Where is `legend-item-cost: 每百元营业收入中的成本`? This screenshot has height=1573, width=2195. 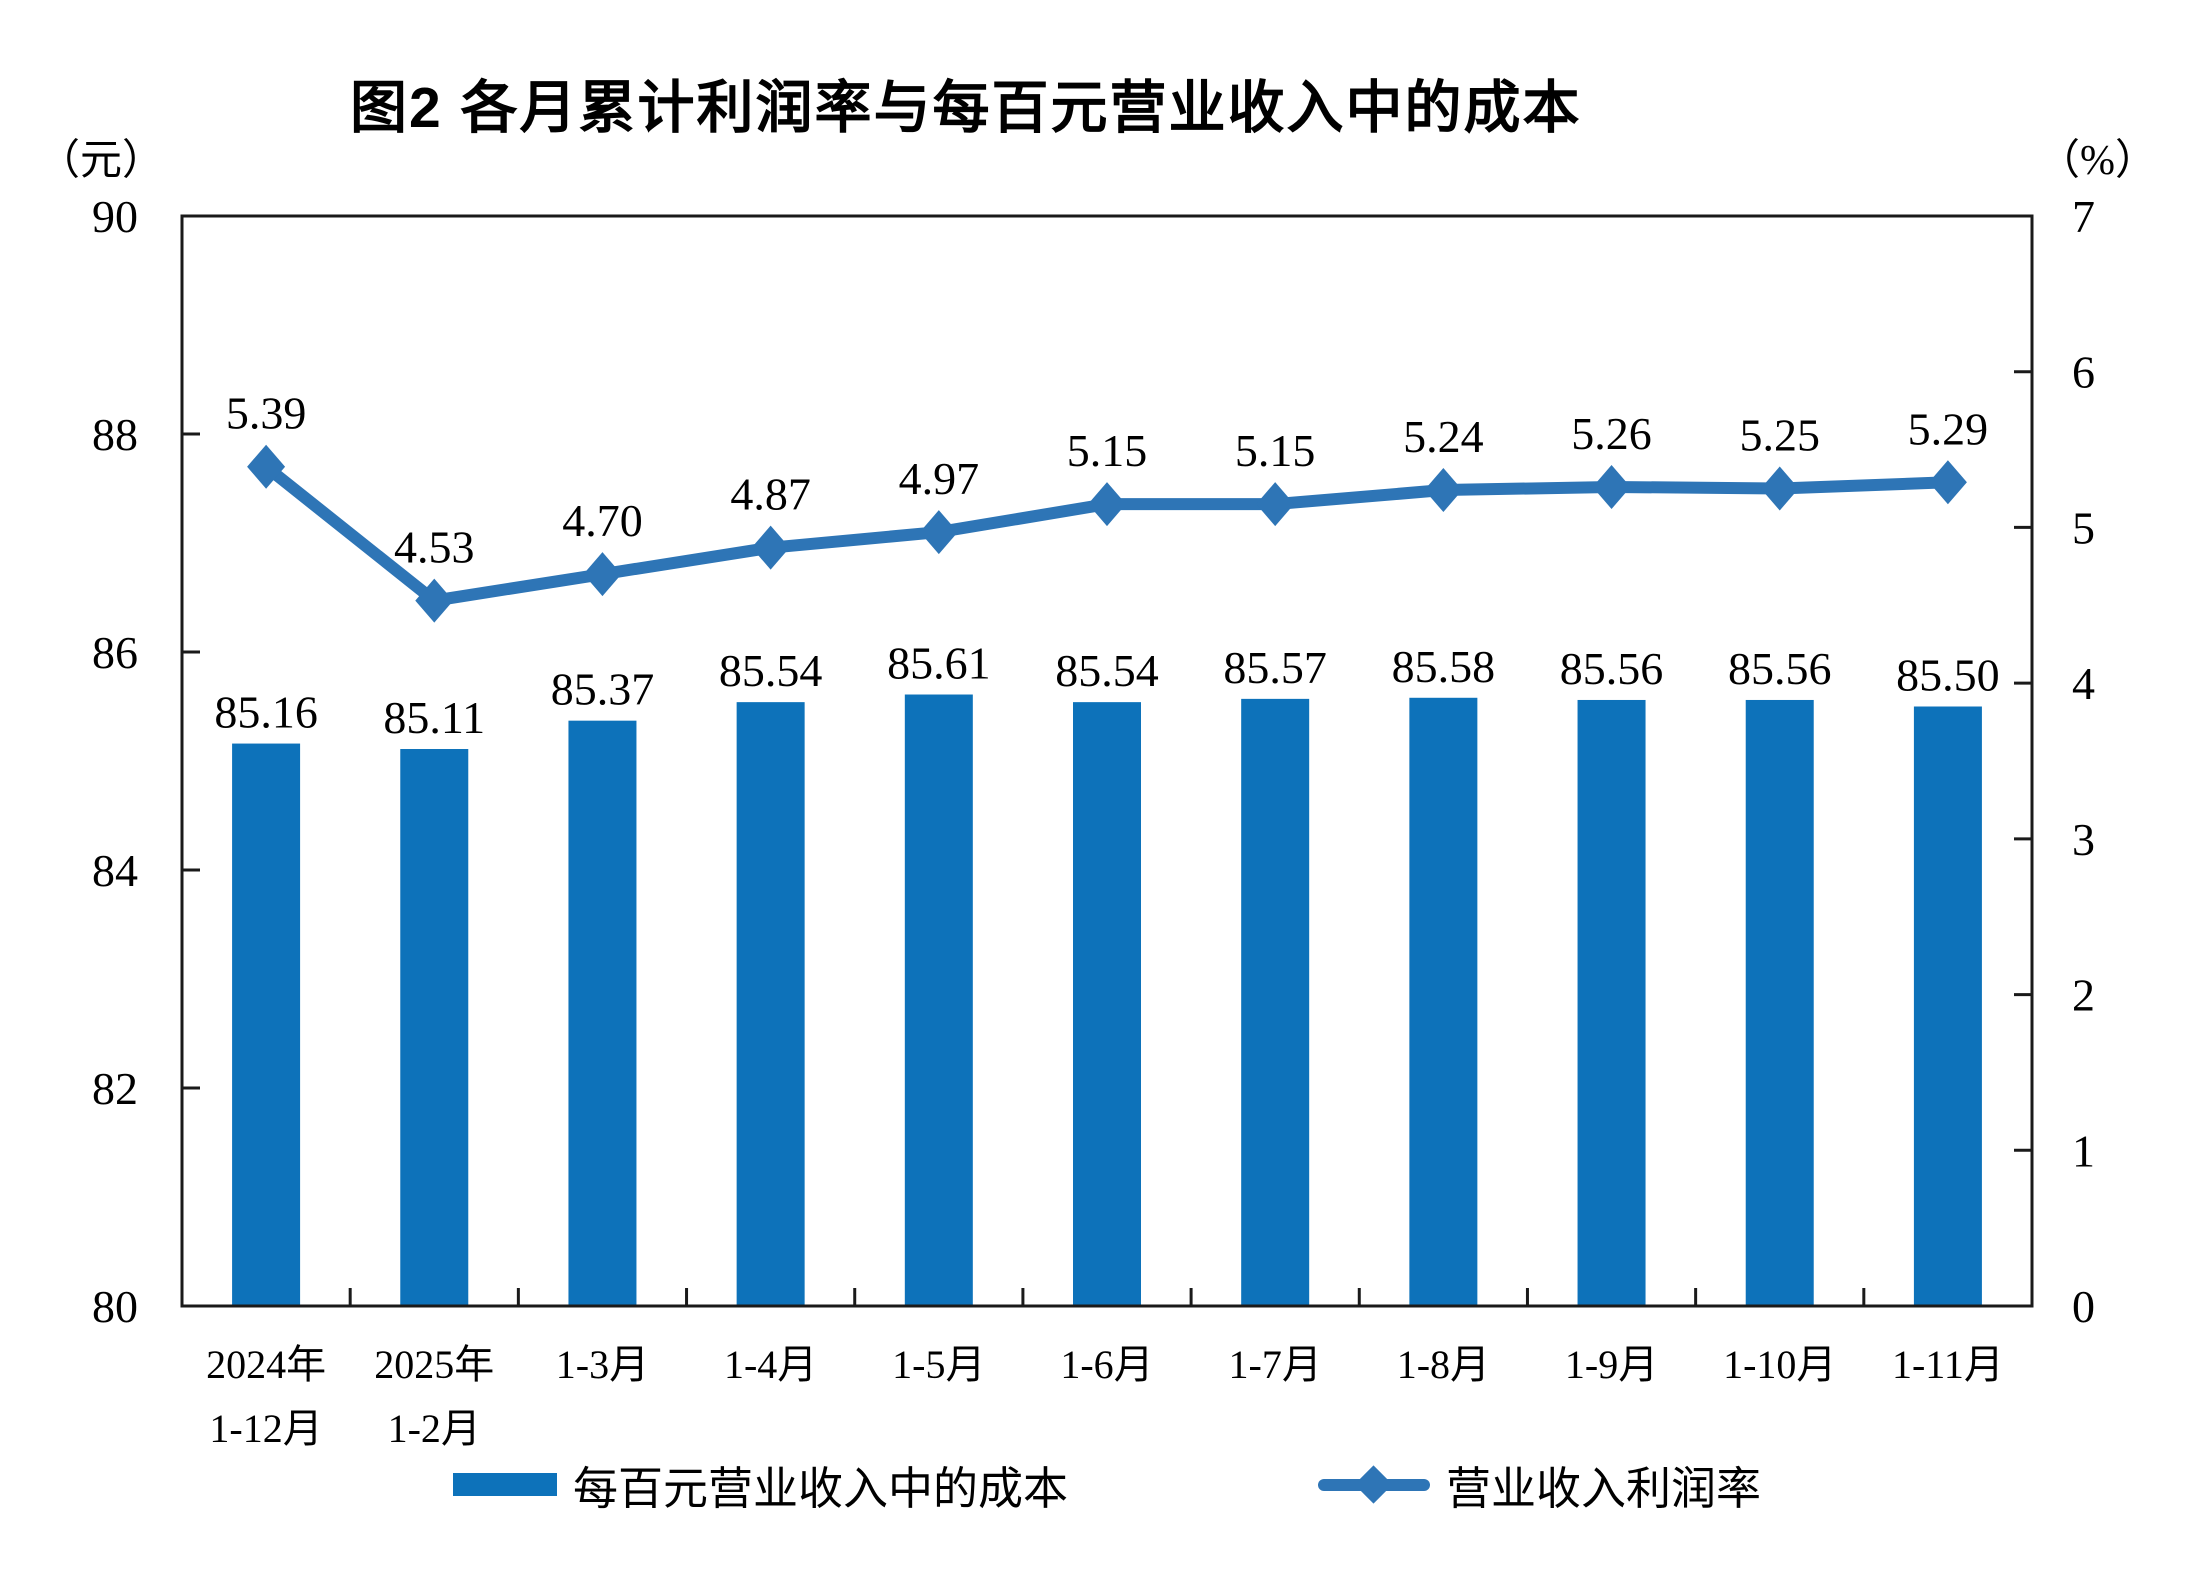
legend-item-cost: 每百元营业收入中的成本 is located at coordinates (760, 1484).